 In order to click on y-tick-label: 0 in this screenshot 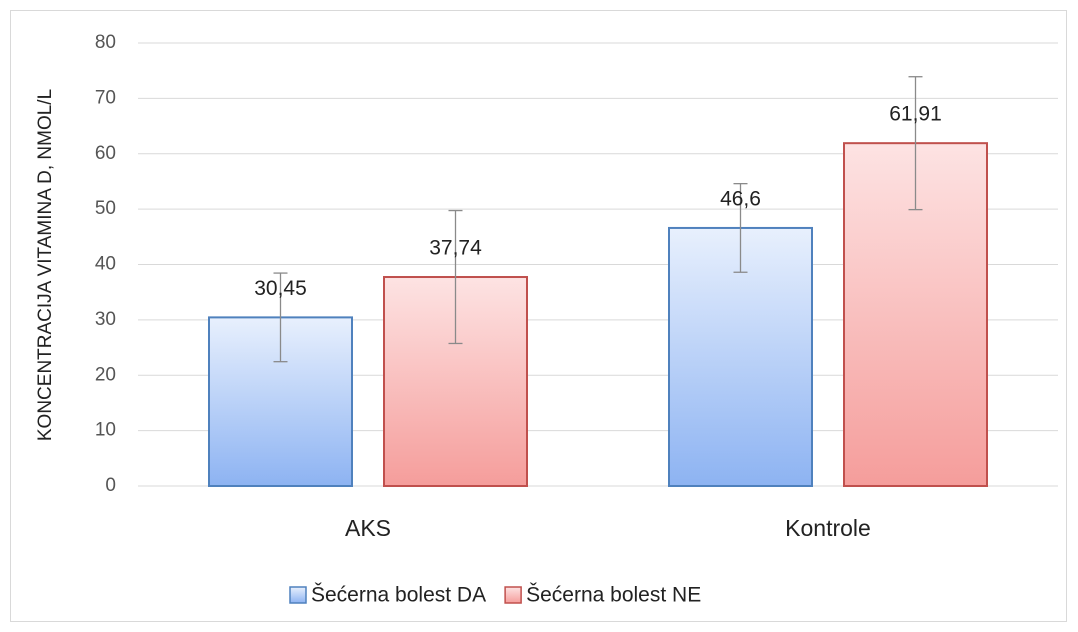, I will do `click(110, 485)`.